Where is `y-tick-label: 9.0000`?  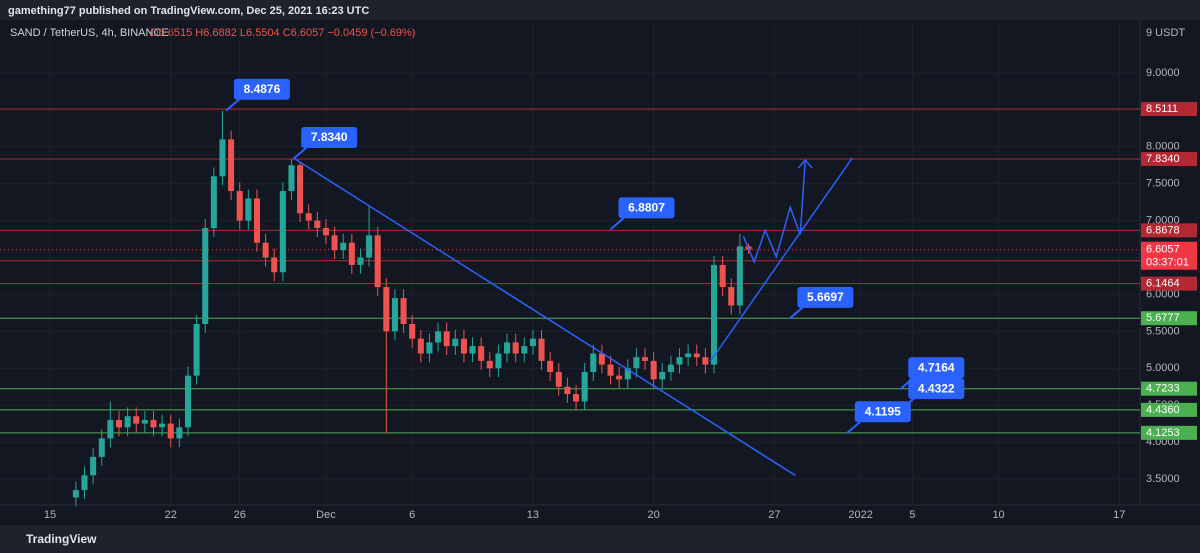
y-tick-label: 9.0000 is located at coordinates (1163, 73).